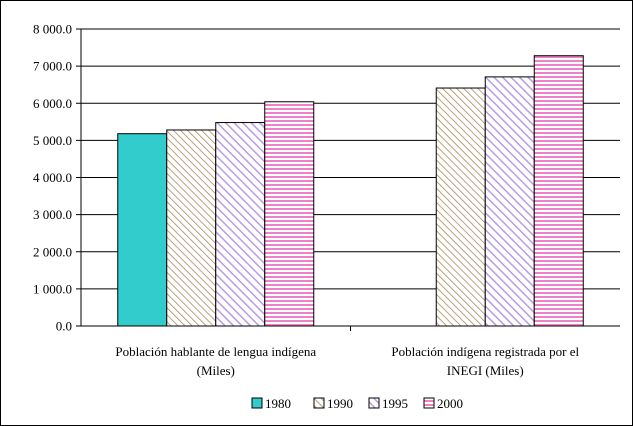  What do you see at coordinates (52, 251) in the screenshot?
I see `y-tick-label: 2 000.0` at bounding box center [52, 251].